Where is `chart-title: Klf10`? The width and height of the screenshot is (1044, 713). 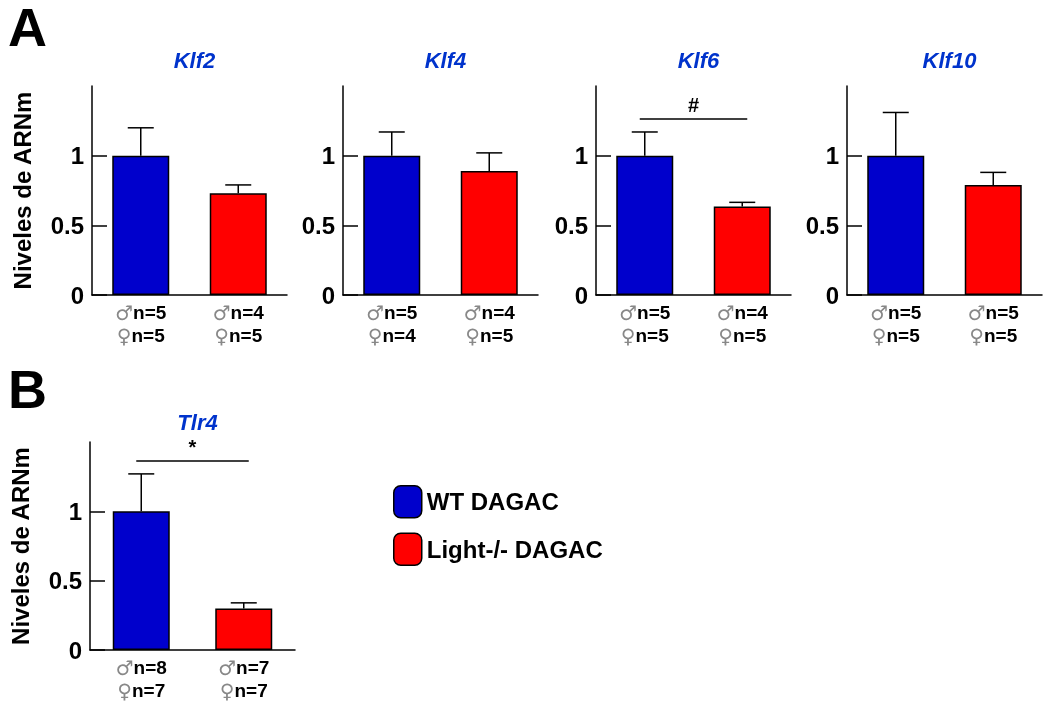 chart-title: Klf10 is located at coordinates (950, 60).